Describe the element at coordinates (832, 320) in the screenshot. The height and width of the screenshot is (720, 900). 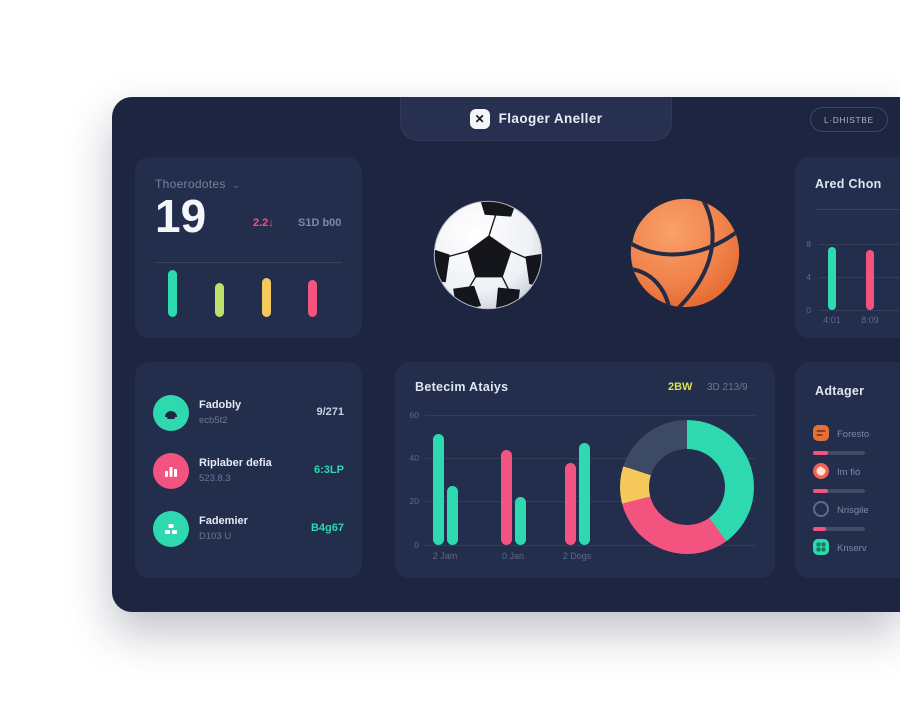
I see `x-tick: 4:01` at that location.